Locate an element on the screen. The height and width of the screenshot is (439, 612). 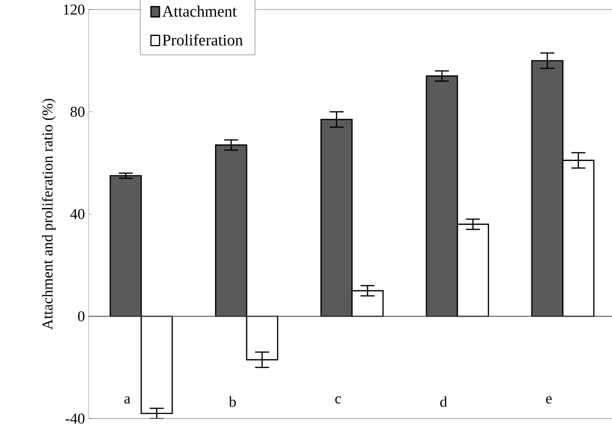
x-tick-label: c is located at coordinates (338, 400).